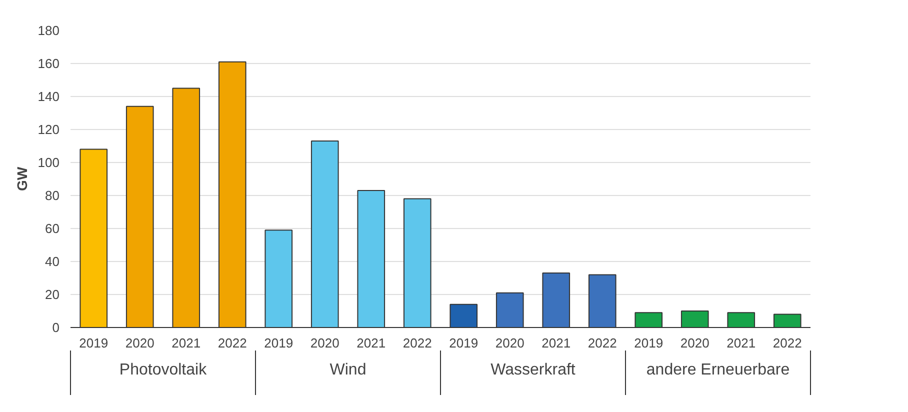  I want to click on y-tick-label: 120, so click(49, 129).